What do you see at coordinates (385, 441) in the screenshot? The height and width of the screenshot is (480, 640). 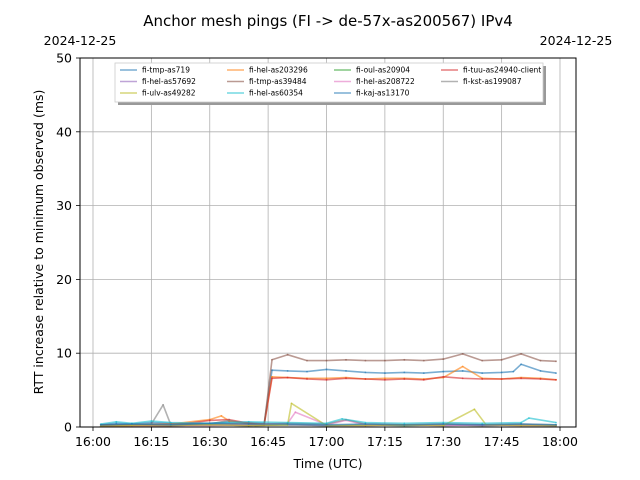 I see `x-tick-label: 17:15` at bounding box center [385, 441].